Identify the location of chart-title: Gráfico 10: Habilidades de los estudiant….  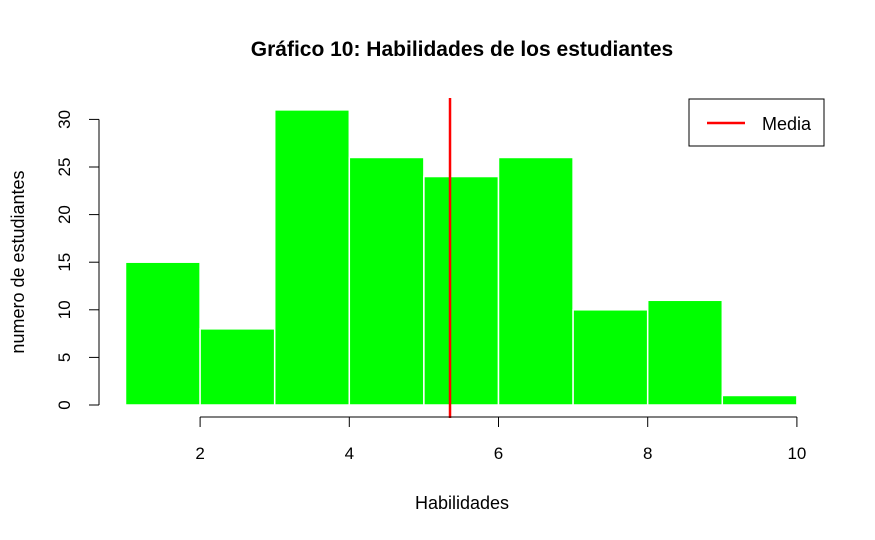
(462, 49).